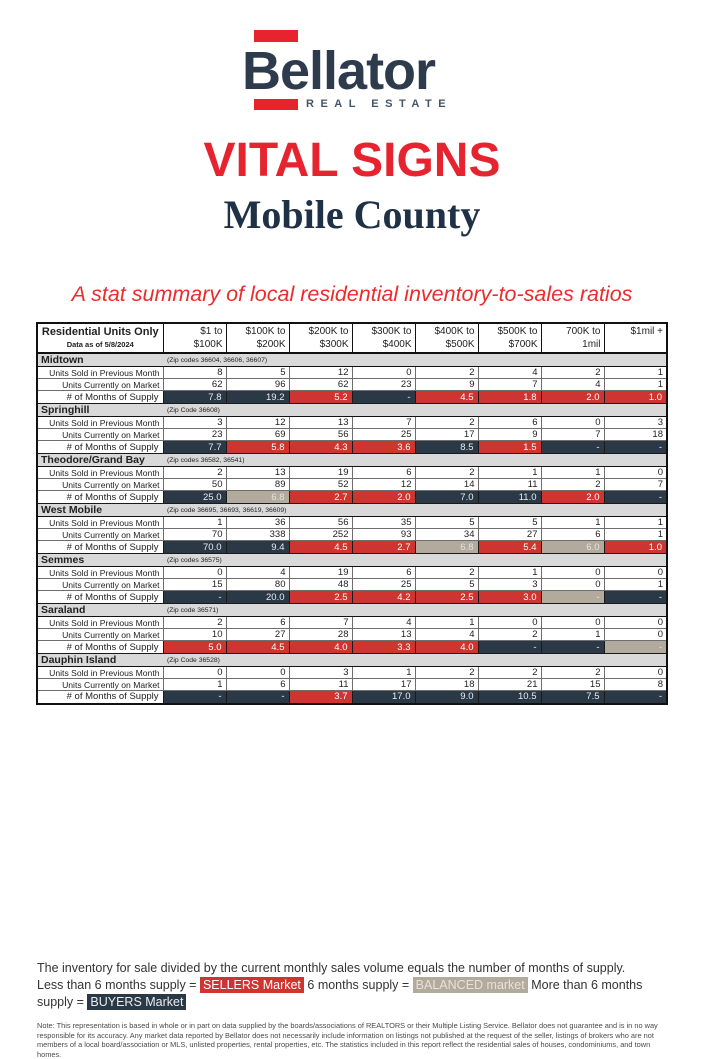 This screenshot has height=1059, width=704. I want to click on supply-cell-buyers: 17.0, so click(383, 697).